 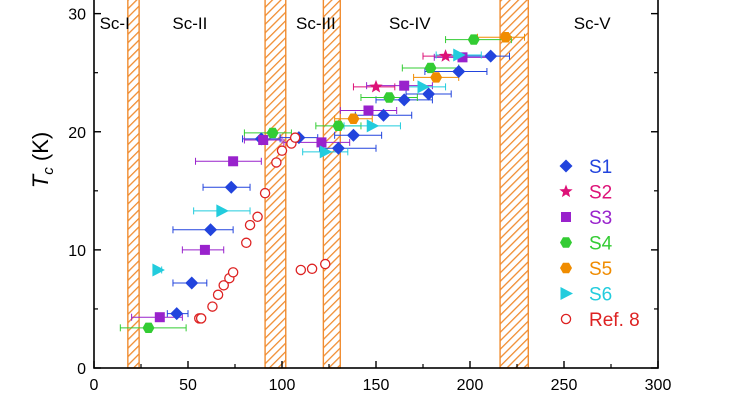 What do you see at coordinates (94, 385) in the screenshot?
I see `x-tick-label: 0` at bounding box center [94, 385].